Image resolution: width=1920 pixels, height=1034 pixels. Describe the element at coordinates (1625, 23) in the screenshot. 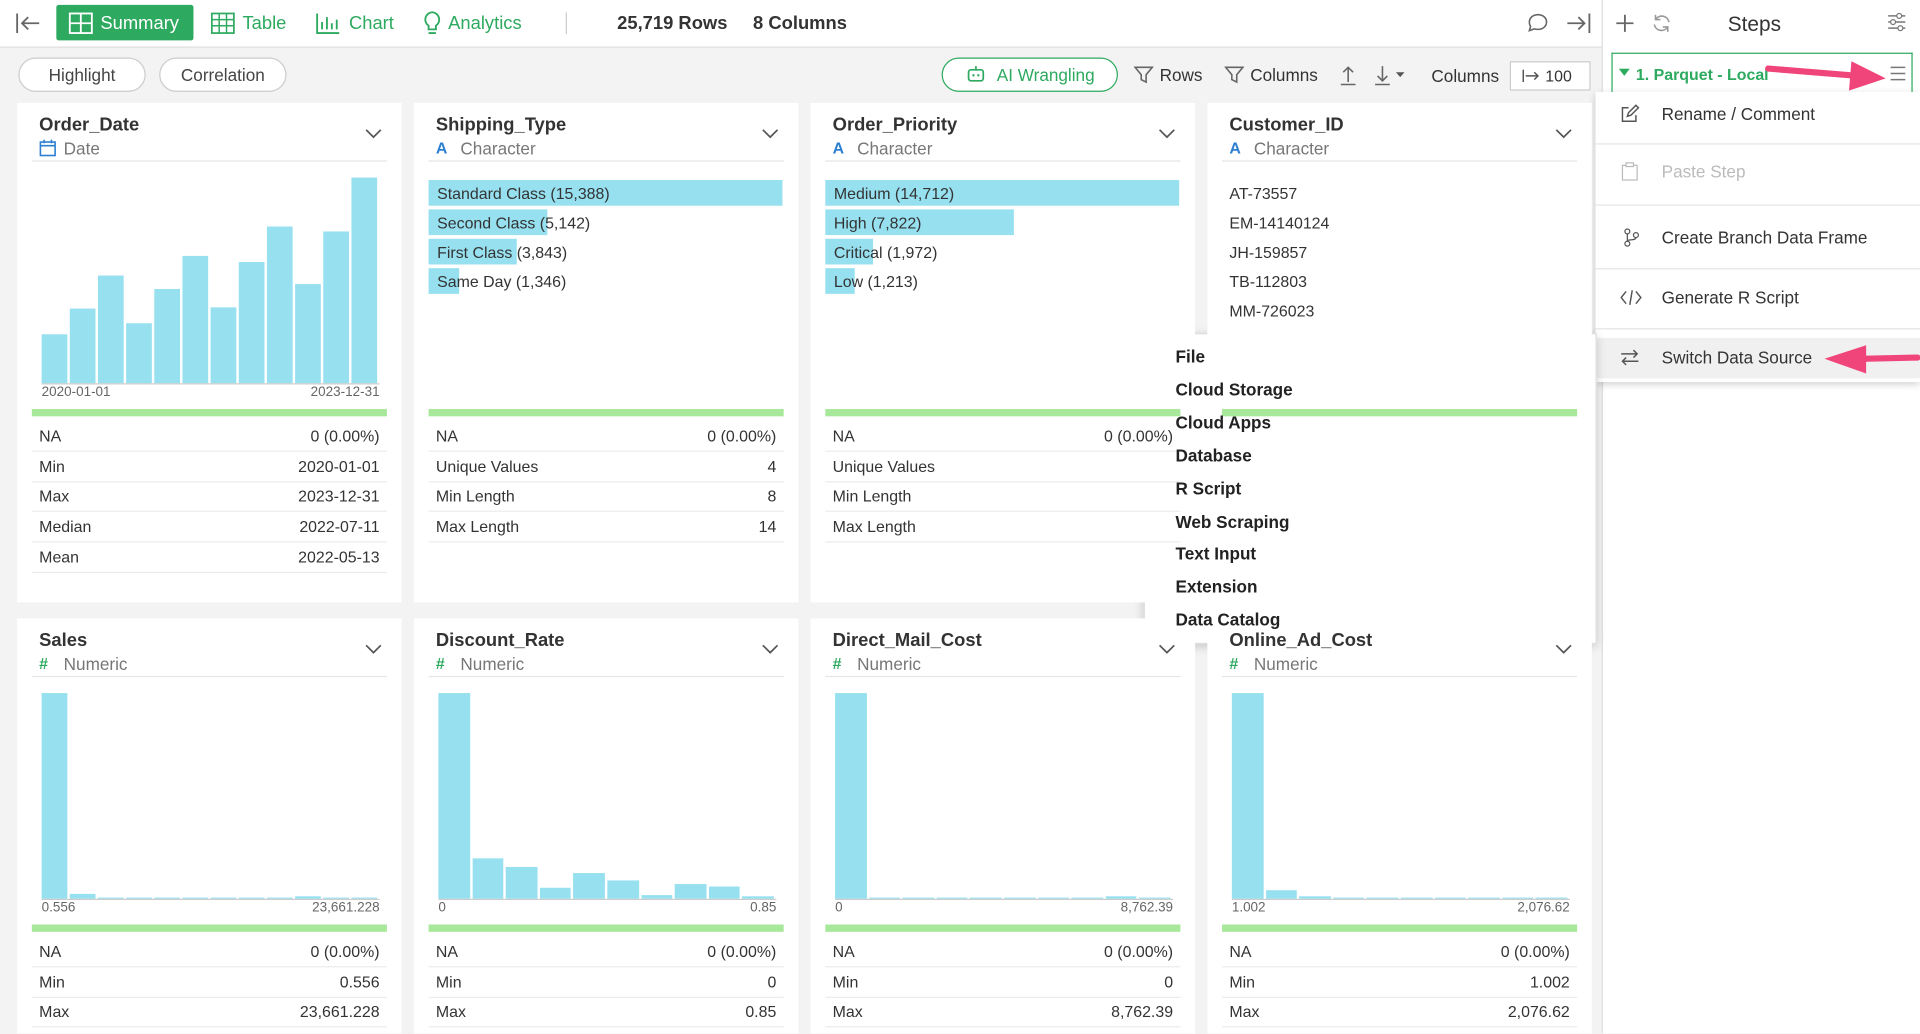

I see `add-step-icon` at that location.